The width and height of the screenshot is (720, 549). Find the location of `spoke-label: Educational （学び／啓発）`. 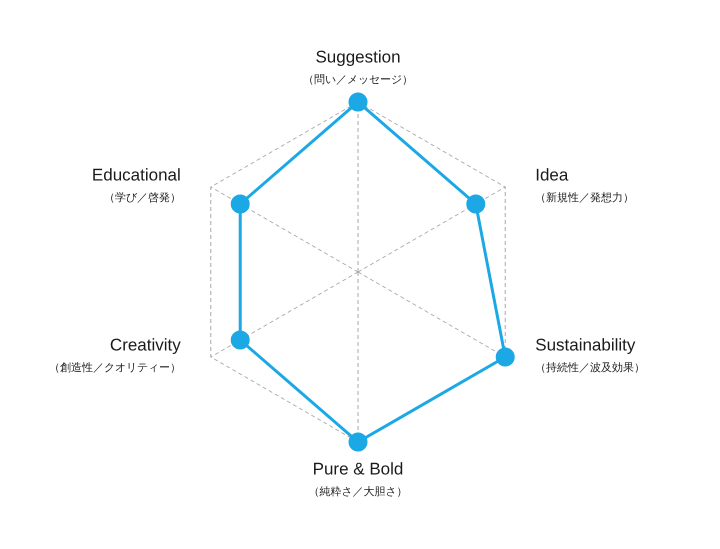

spoke-label: Educational （学び／啓発） is located at coordinates (136, 185).